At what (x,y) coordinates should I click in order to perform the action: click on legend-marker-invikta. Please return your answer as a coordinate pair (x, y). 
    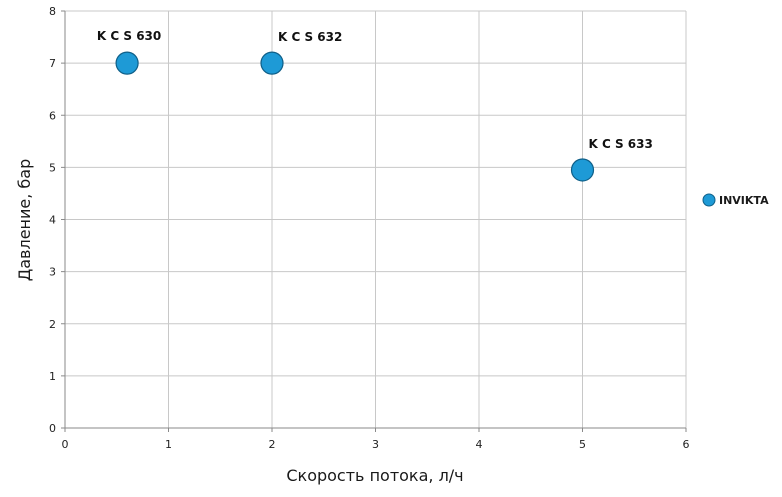
    Looking at the image, I should click on (709, 200).